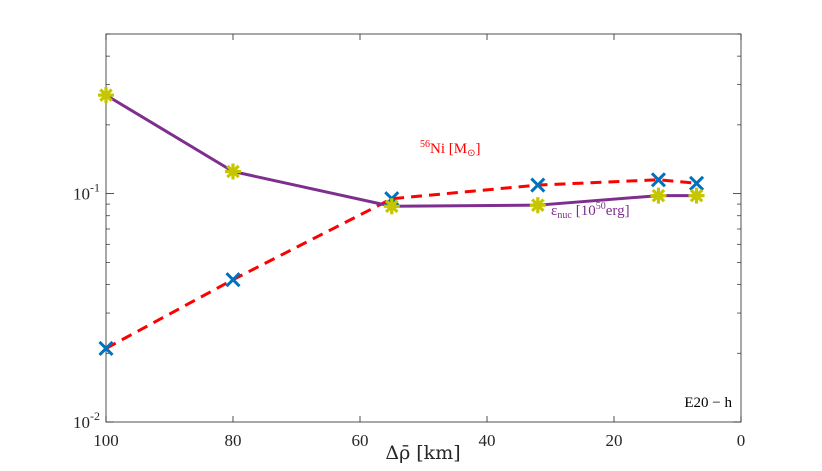 This screenshot has height=471, width=822. Describe the element at coordinates (614, 440) in the screenshot. I see `x-tick-label: 20` at that location.